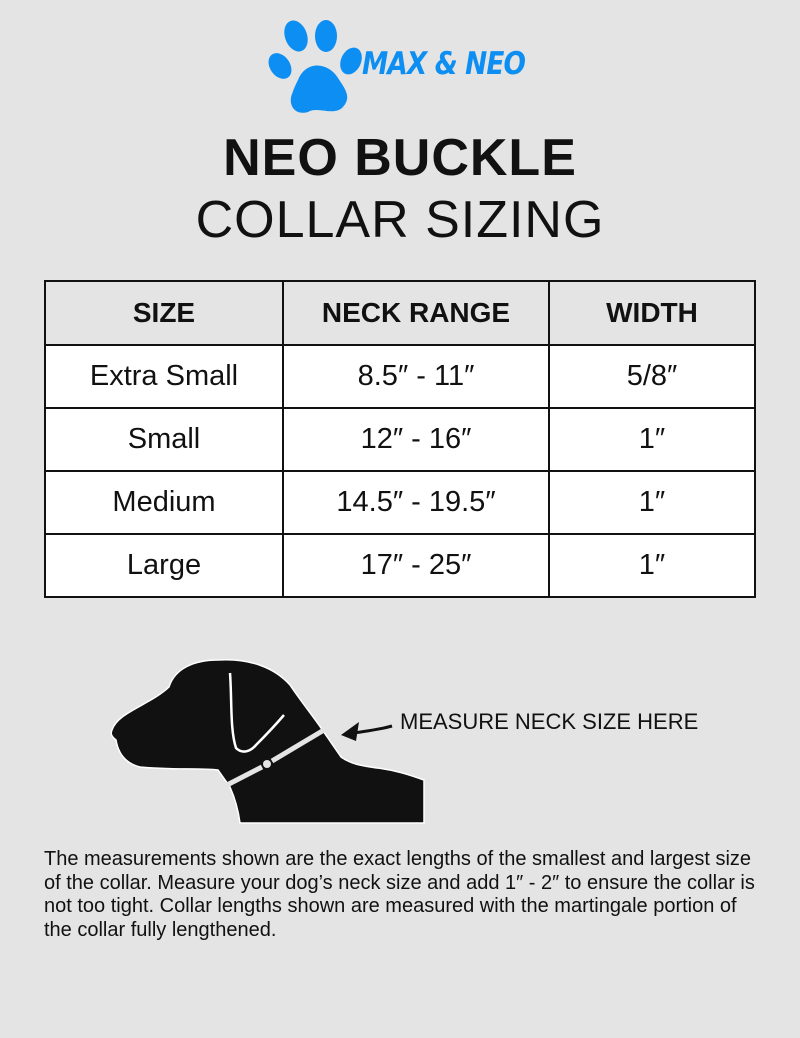 The image size is (800, 1038). I want to click on table-row: Small 12″ - 16″ 1″, so click(400, 439).